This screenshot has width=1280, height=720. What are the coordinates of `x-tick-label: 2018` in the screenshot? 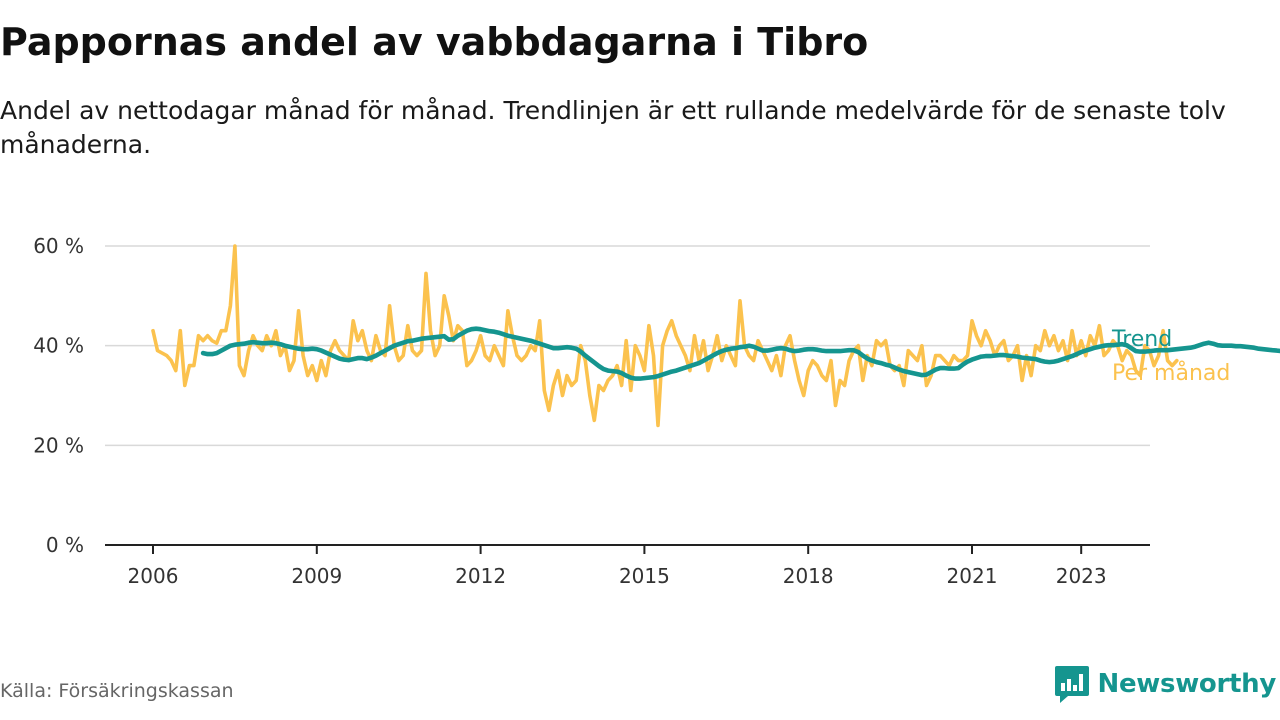 It's located at (808, 576).